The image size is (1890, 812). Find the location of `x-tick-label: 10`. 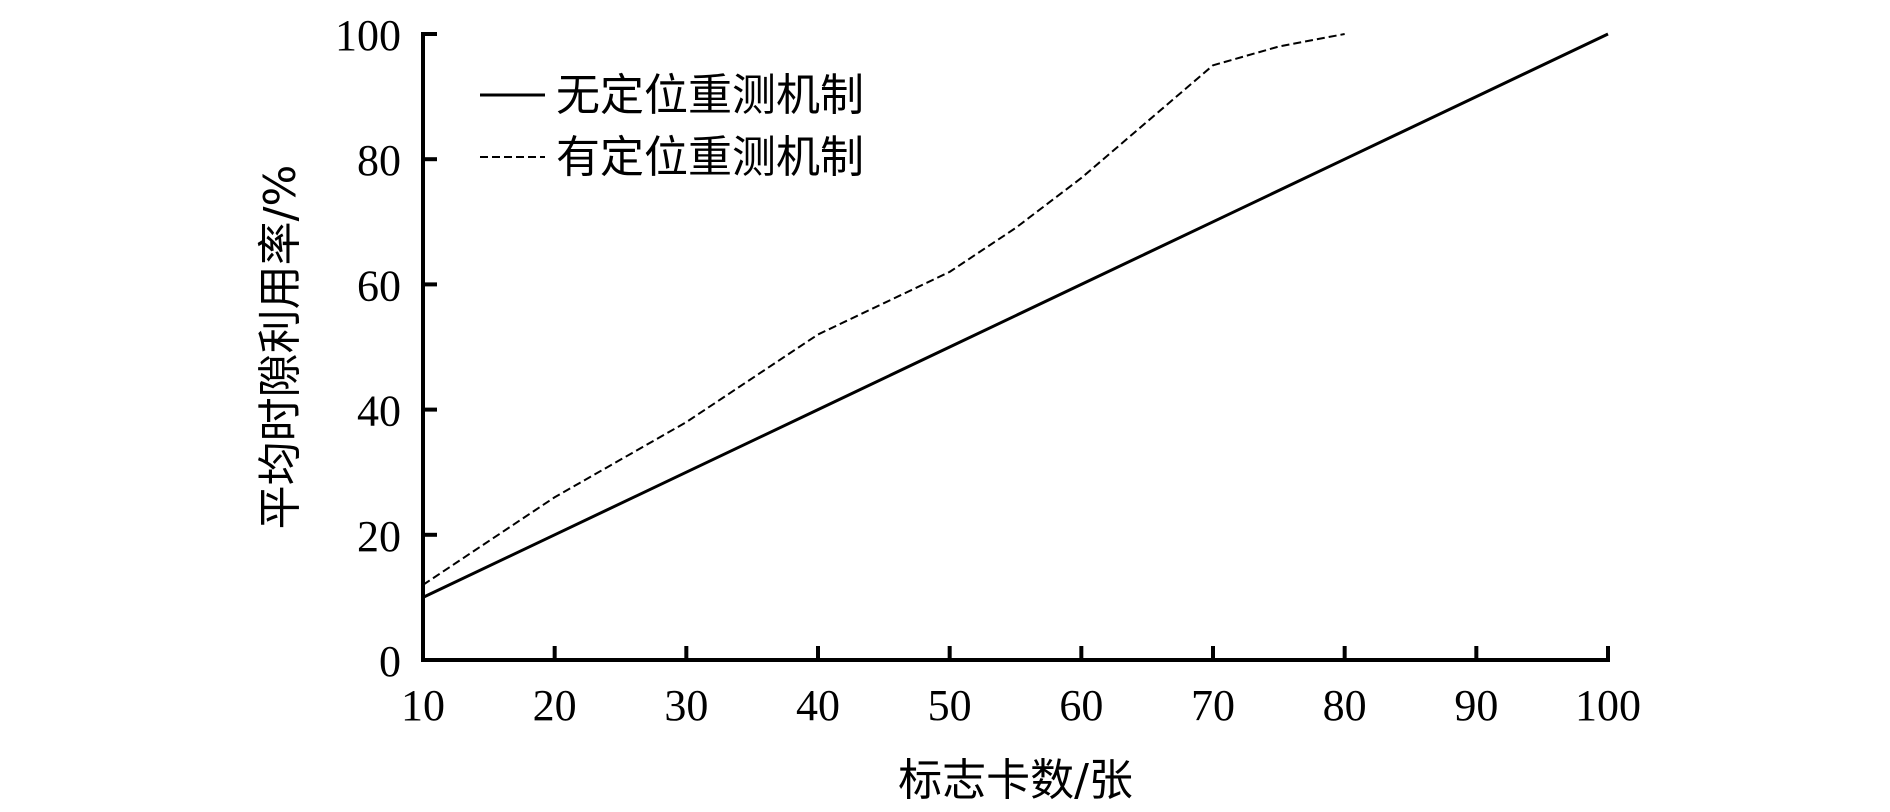

x-tick-label: 10 is located at coordinates (423, 705).